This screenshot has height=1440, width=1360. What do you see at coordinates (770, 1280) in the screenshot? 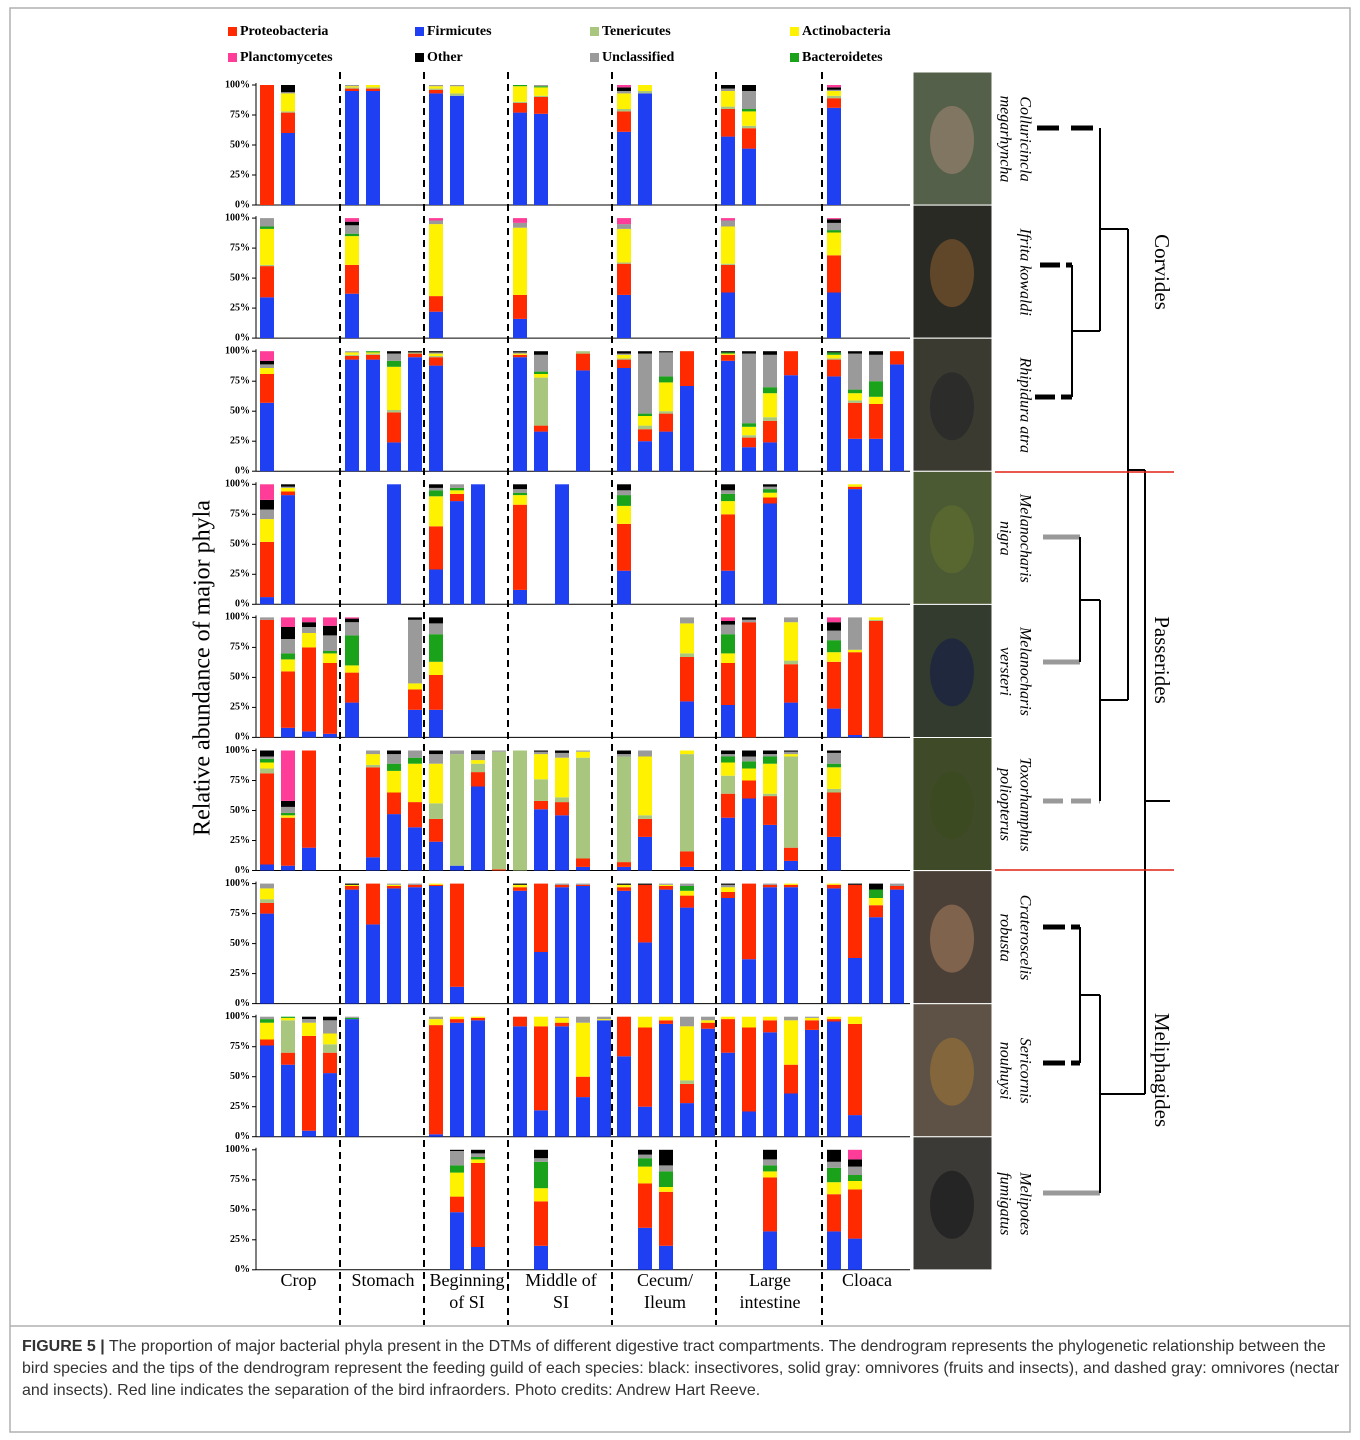
I see `x-category-label: Large` at bounding box center [770, 1280].